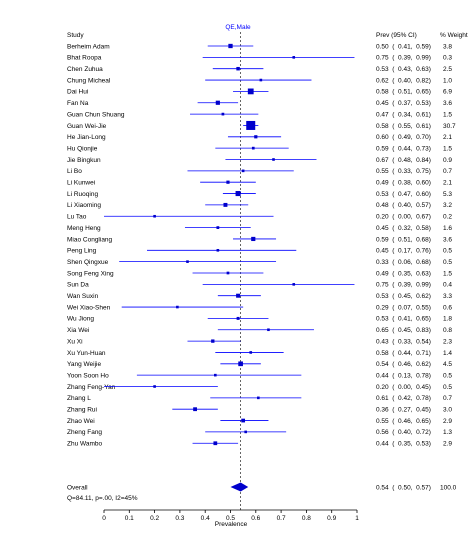  I want to click on study-label: Wei Xiao-Shen, so click(89, 307).